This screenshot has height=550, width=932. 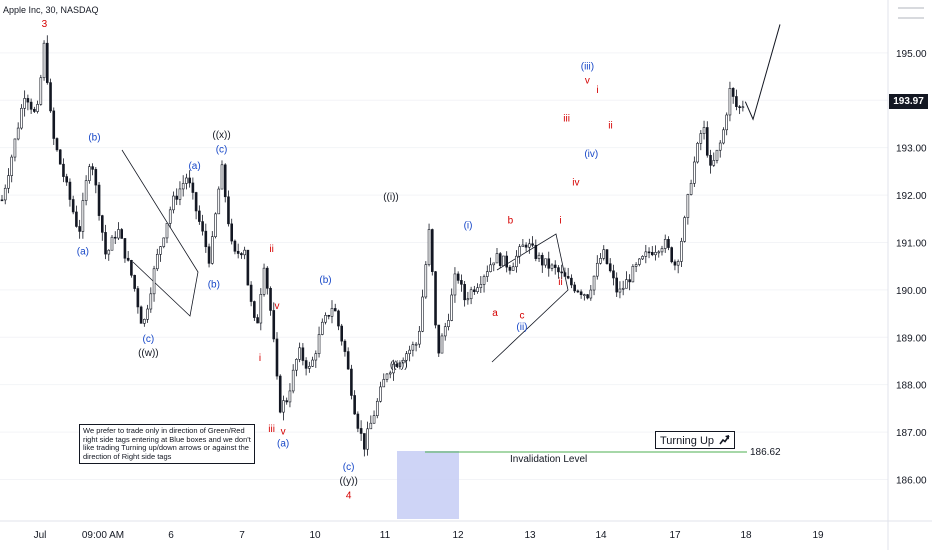 I want to click on chart-settings-icon, so click(x=911, y=13).